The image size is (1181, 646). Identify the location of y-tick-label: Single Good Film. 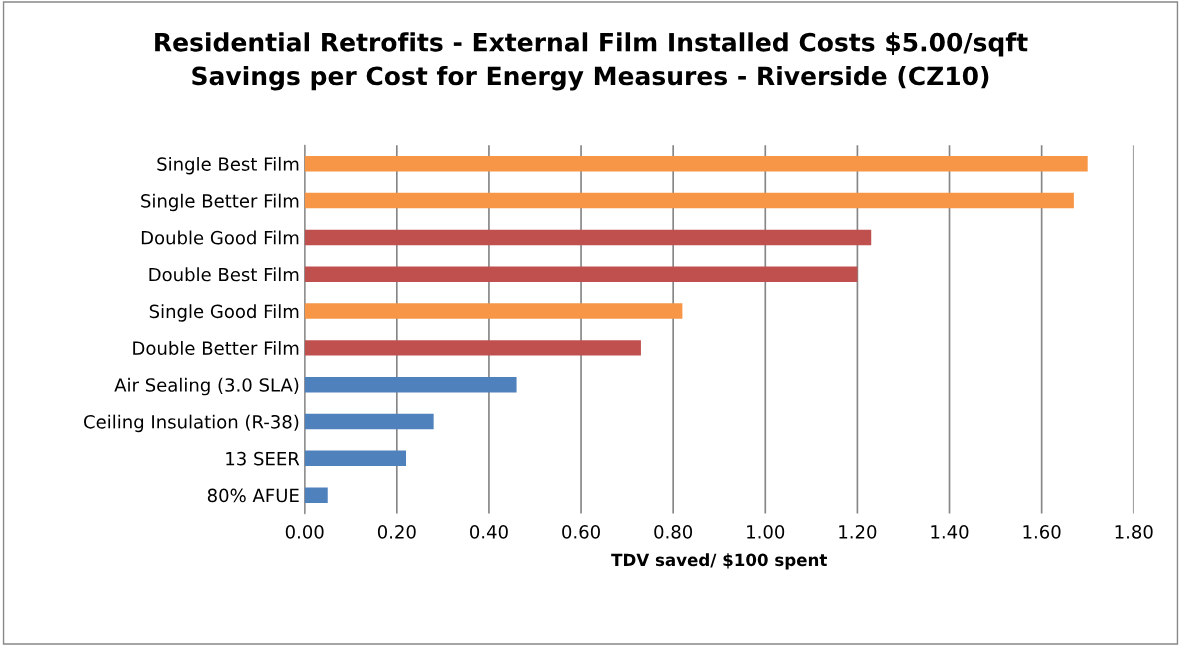
(224, 313).